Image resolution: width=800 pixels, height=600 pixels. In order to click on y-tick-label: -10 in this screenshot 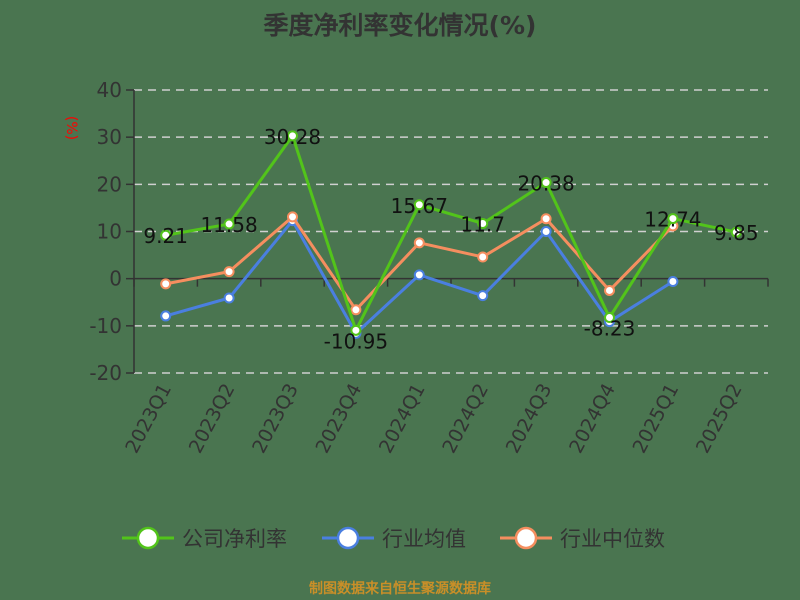, I will do `click(105, 326)`.